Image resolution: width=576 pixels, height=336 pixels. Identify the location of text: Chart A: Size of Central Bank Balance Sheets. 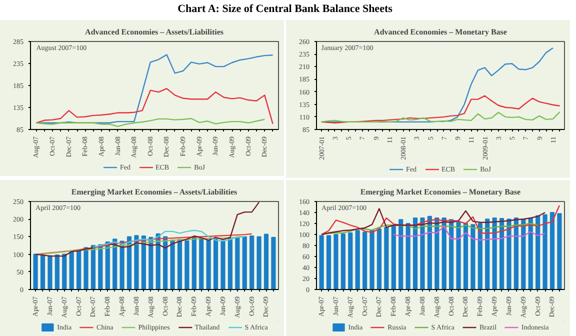
(285, 9).